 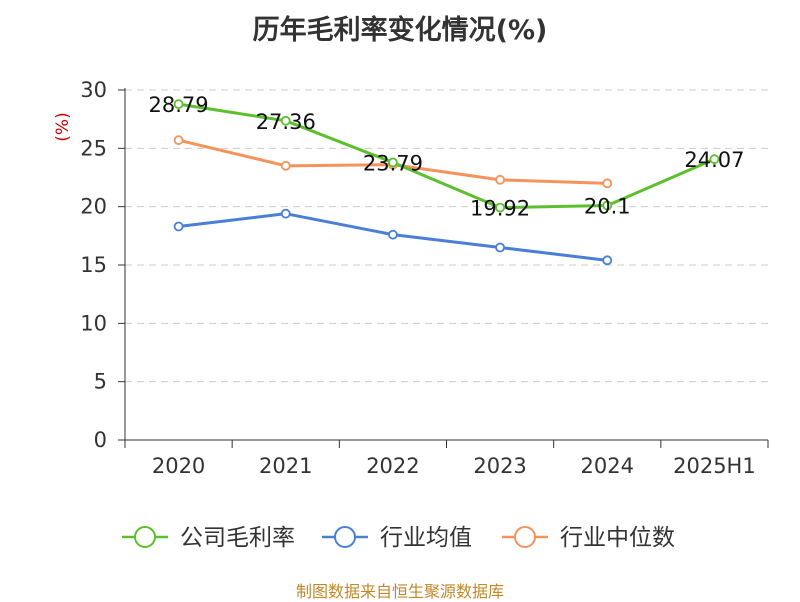 What do you see at coordinates (426, 538) in the screenshot?
I see `legend-label: 行业均值` at bounding box center [426, 538].